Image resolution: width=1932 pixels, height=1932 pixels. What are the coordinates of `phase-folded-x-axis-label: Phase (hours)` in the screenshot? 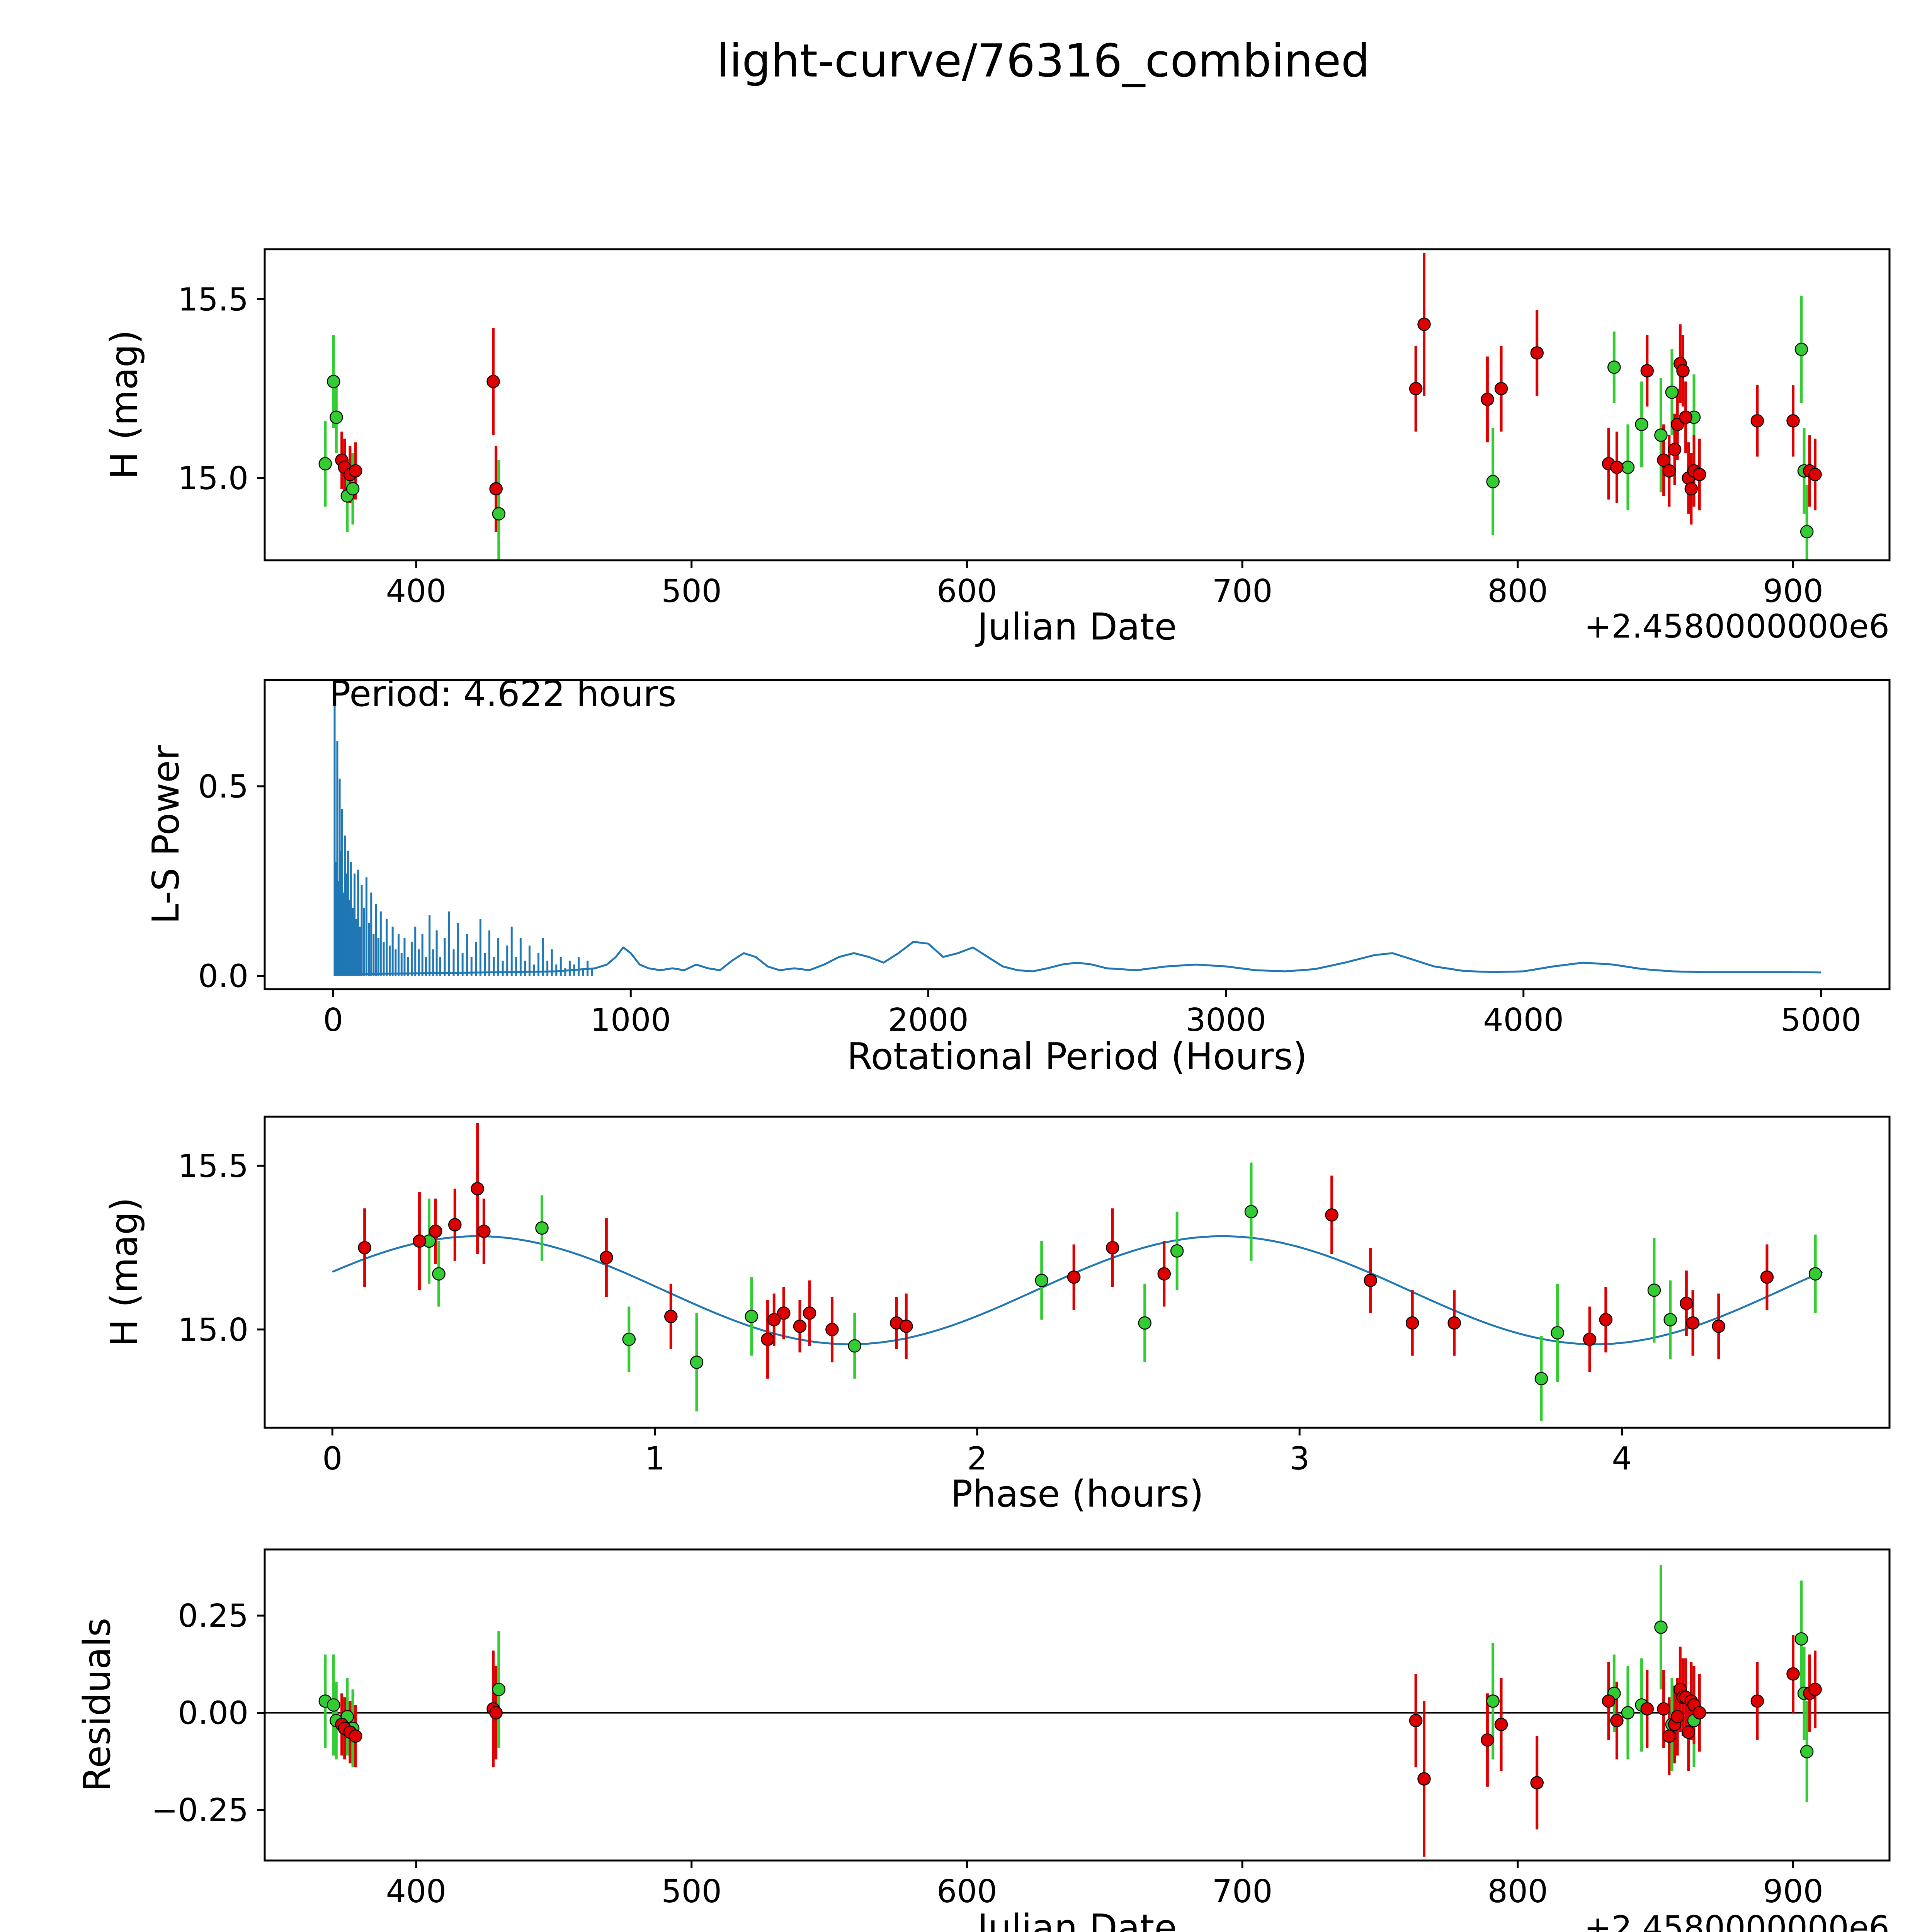 It's located at (1077, 1494).